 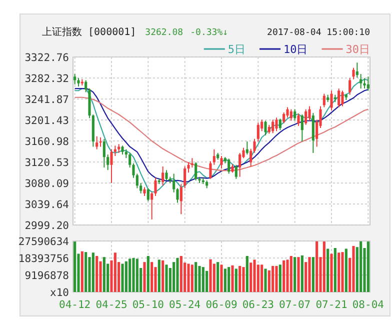 What do you see at coordinates (46, 276) in the screenshot?
I see `y-tick-label: 9196878` at bounding box center [46, 276].